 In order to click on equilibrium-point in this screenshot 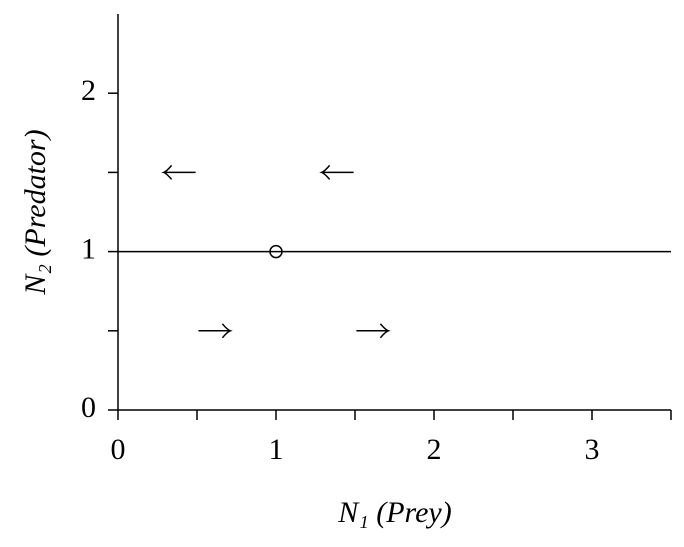, I will do `click(276, 251)`.